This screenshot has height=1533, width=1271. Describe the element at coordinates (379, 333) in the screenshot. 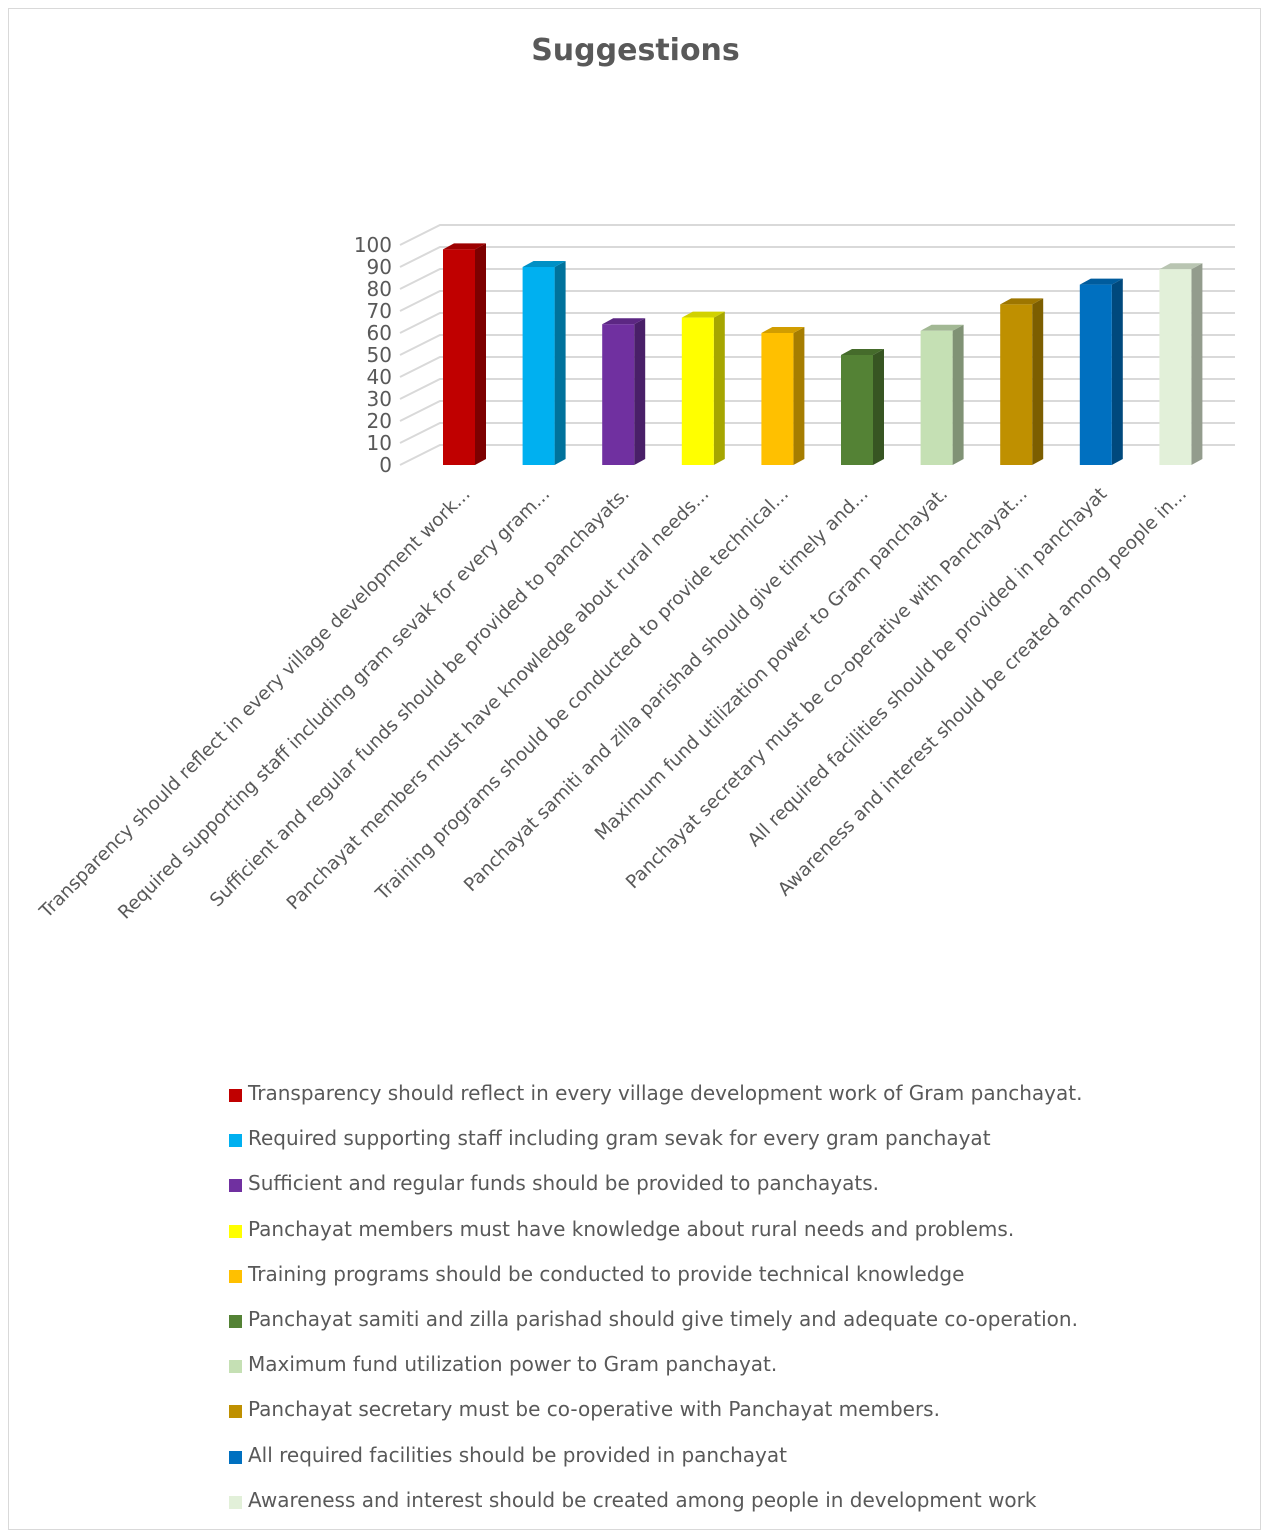

I see `y-tick-label: 60` at that location.